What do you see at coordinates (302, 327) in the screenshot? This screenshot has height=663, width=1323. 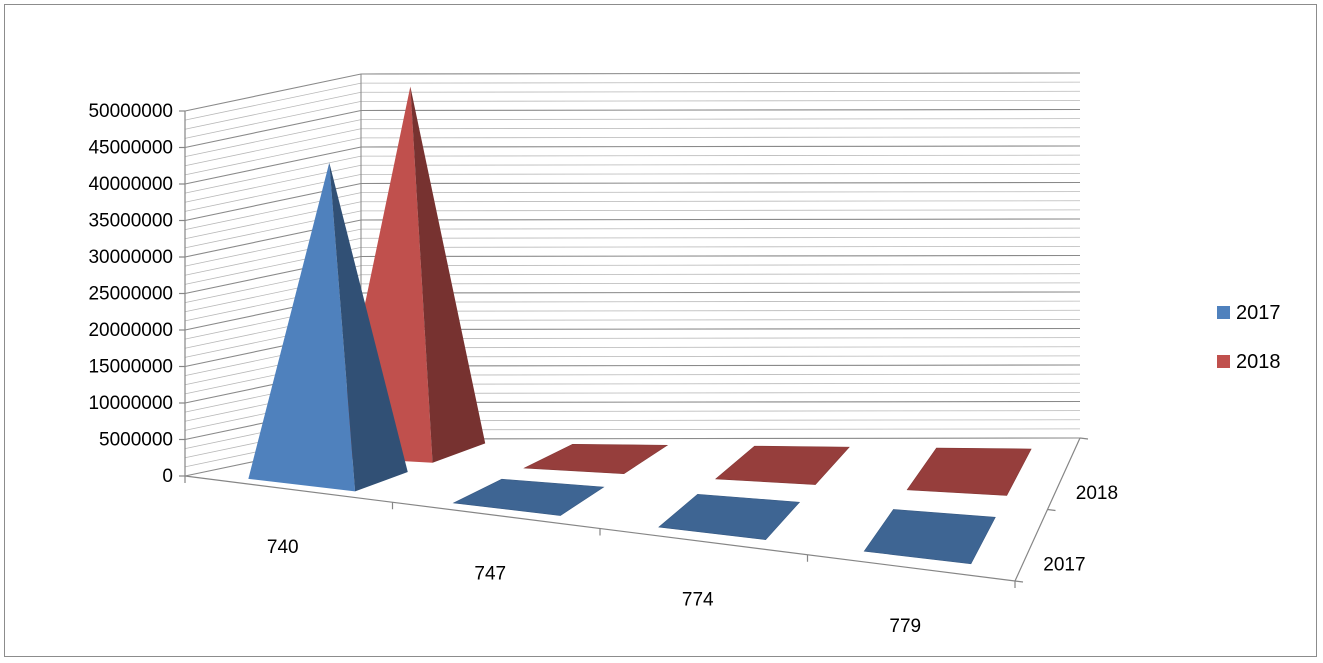 I see `pyramid-front-face` at bounding box center [302, 327].